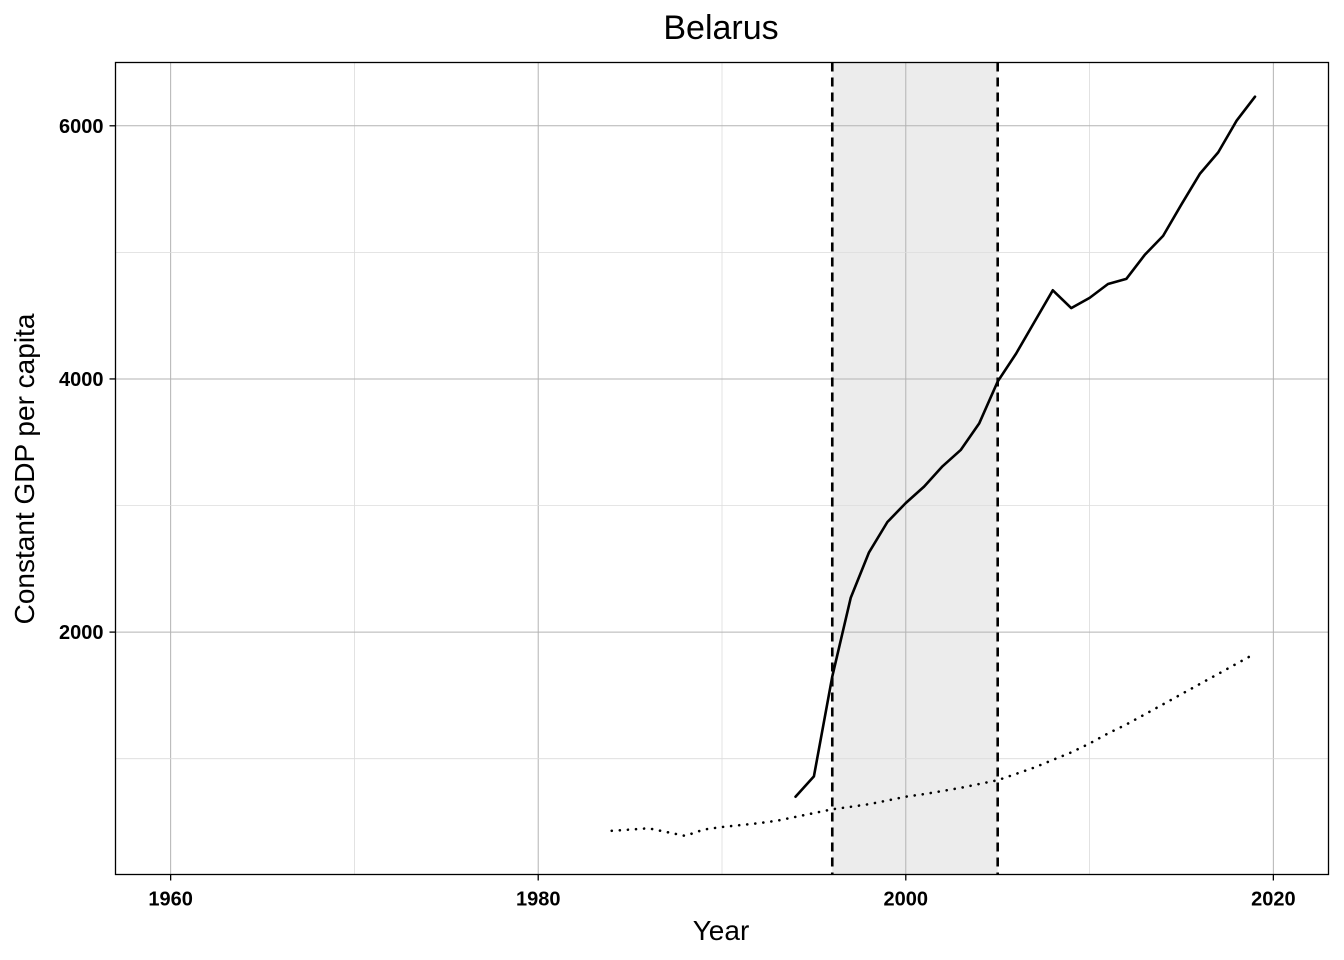 This screenshot has width=1344, height=960. What do you see at coordinates (24, 468) in the screenshot?
I see `y-axis-title: Constant GDP per capita` at bounding box center [24, 468].